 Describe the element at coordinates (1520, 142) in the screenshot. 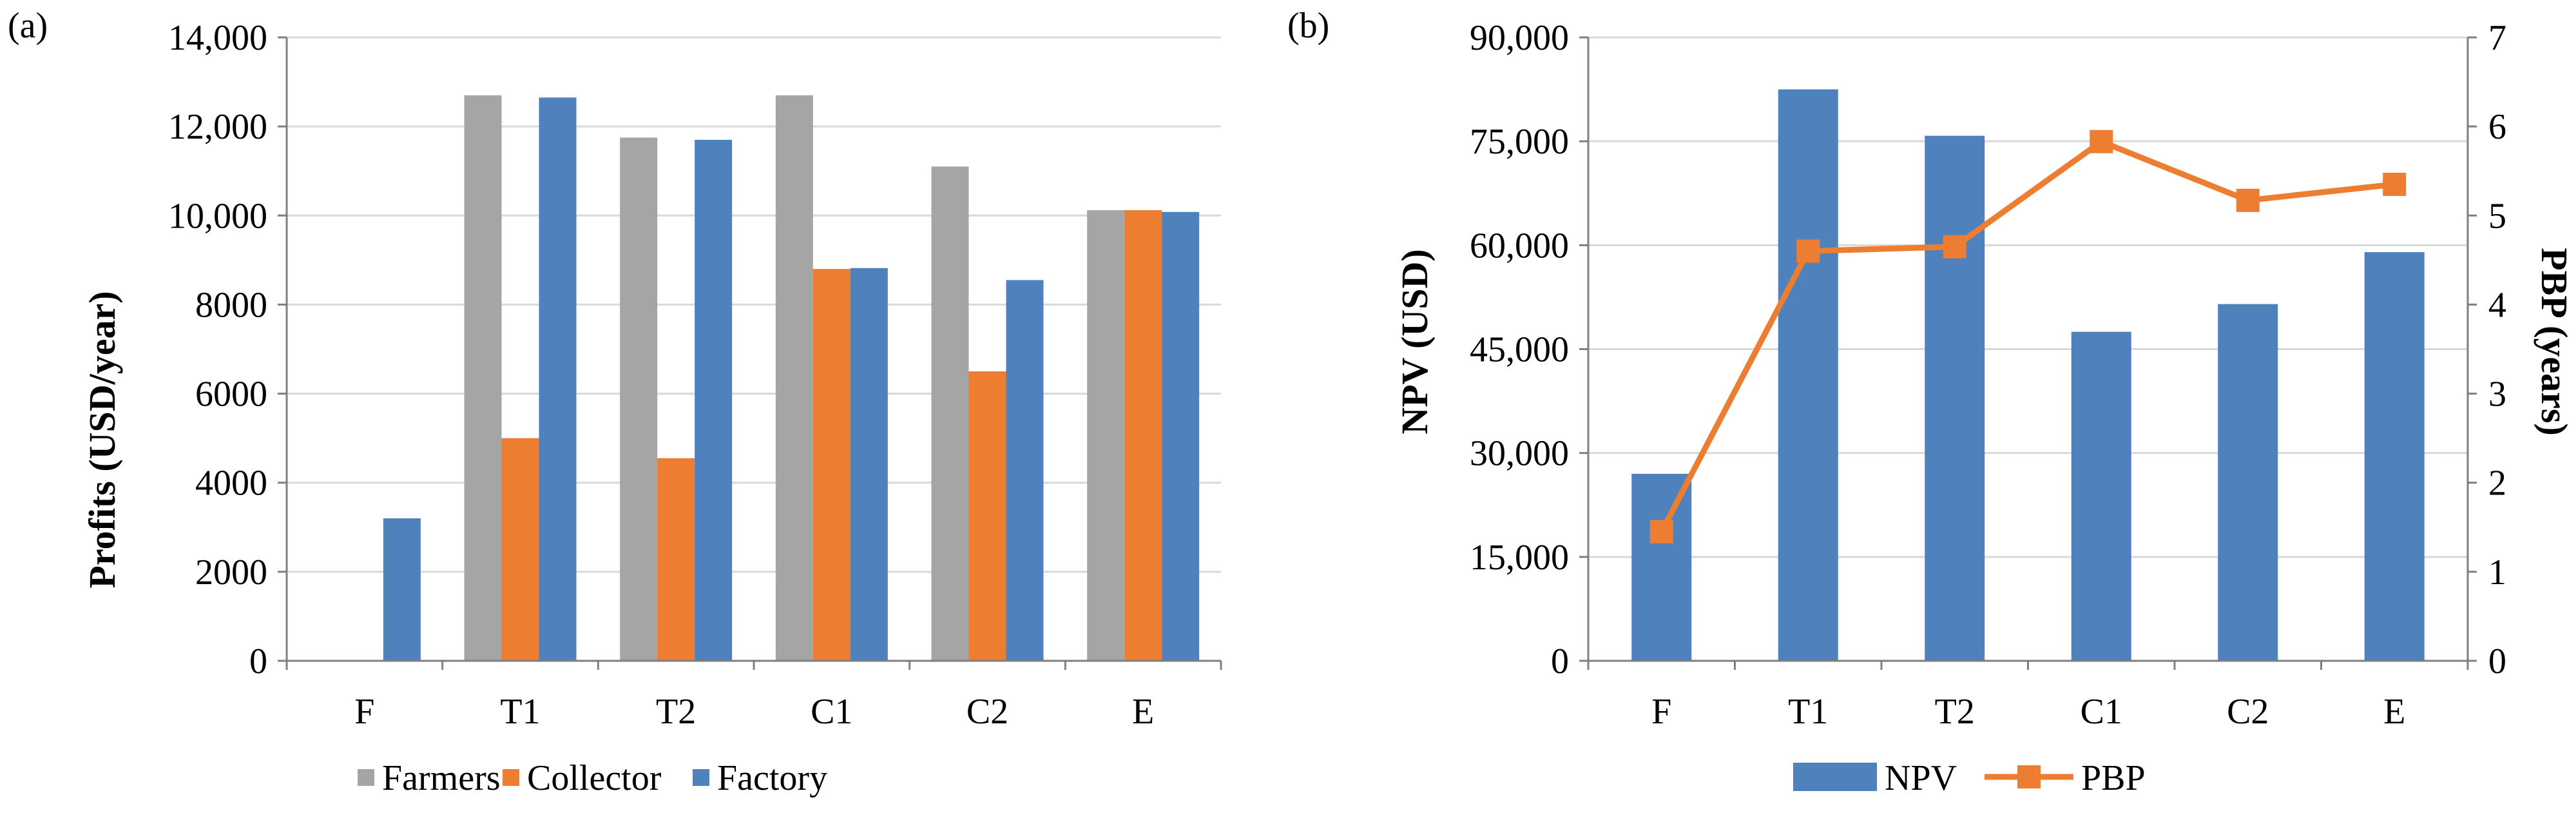

I see `panel-b-left-y-tick-label: 75,000` at that location.